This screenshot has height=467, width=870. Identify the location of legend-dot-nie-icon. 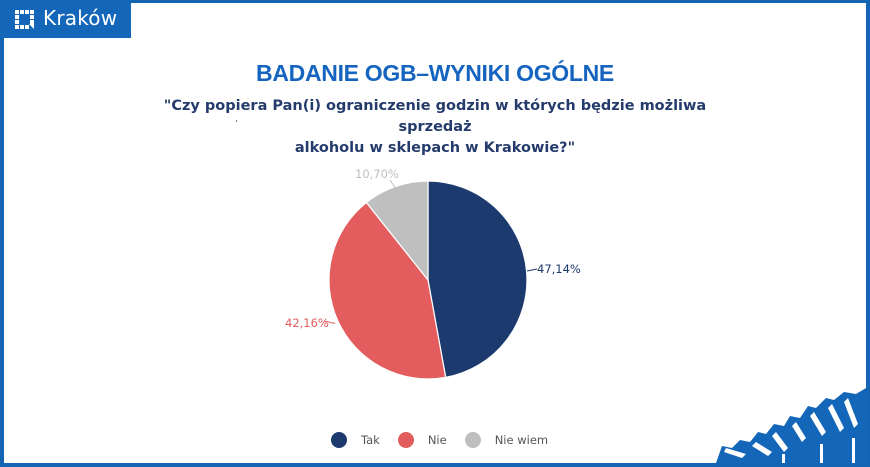
(405, 440).